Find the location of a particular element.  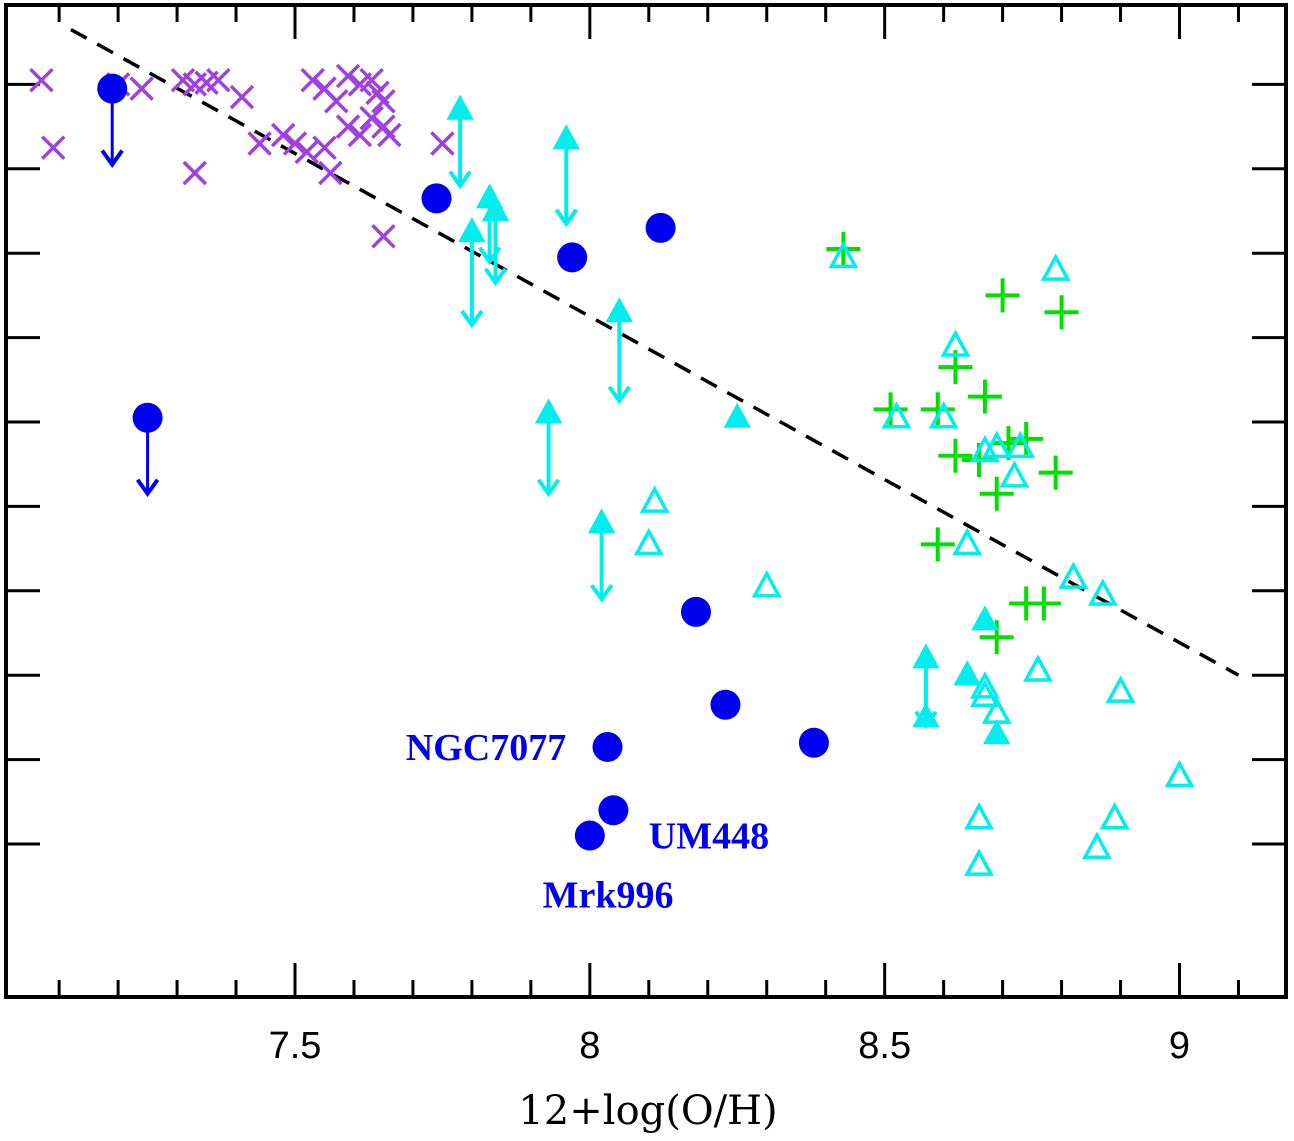

annotation-label: UM448 is located at coordinates (709, 837).